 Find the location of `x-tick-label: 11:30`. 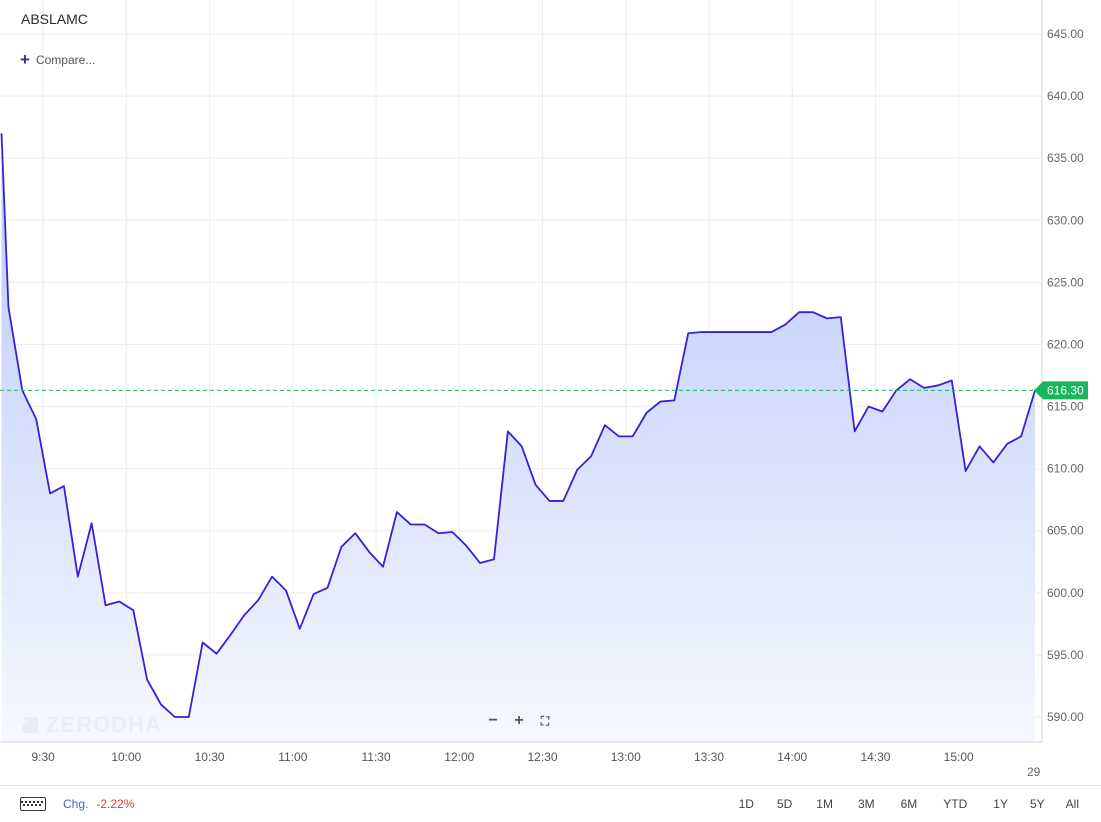

x-tick-label: 11:30 is located at coordinates (375, 757).